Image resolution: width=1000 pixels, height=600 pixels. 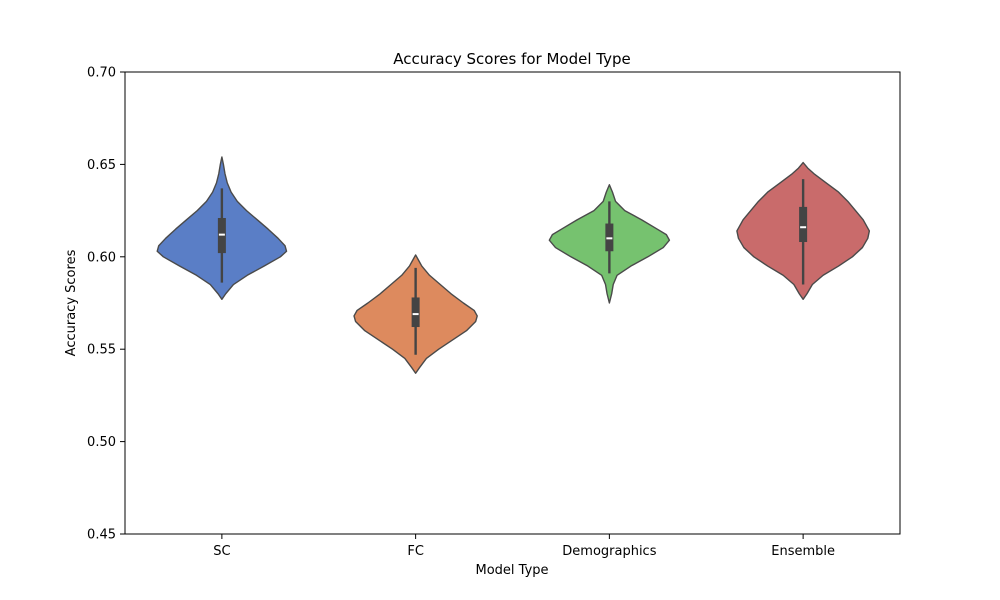 I want to click on x-tick-label: FC, so click(x=415, y=551).